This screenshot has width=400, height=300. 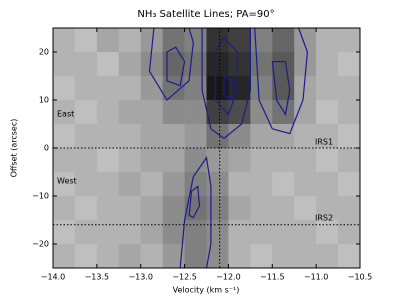 What do you see at coordinates (316, 277) in the screenshot?
I see `x-tick-label: −11.0` at bounding box center [316, 277].